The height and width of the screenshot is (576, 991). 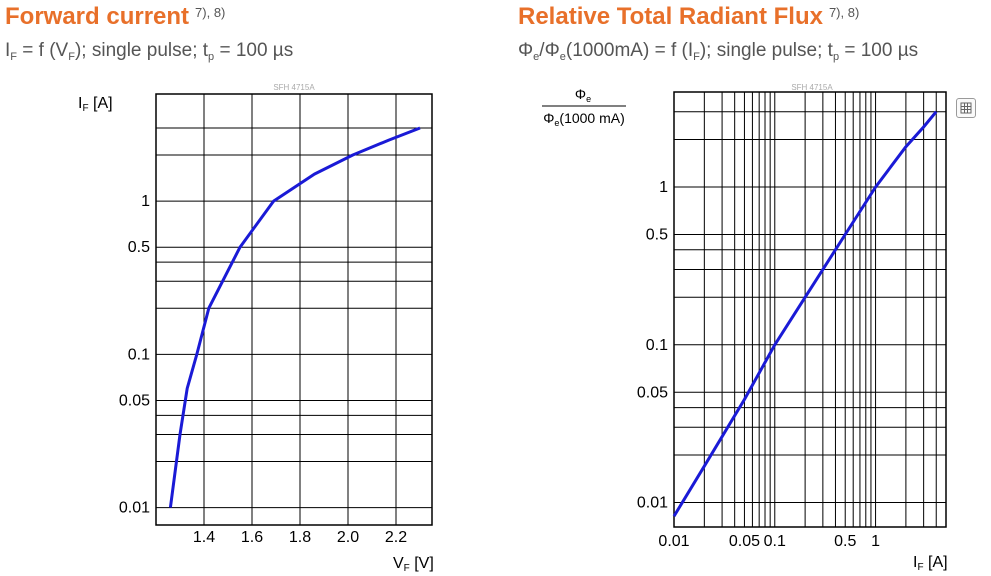 What do you see at coordinates (744, 541) in the screenshot?
I see `x-tick-label: 0.05` at bounding box center [744, 541].